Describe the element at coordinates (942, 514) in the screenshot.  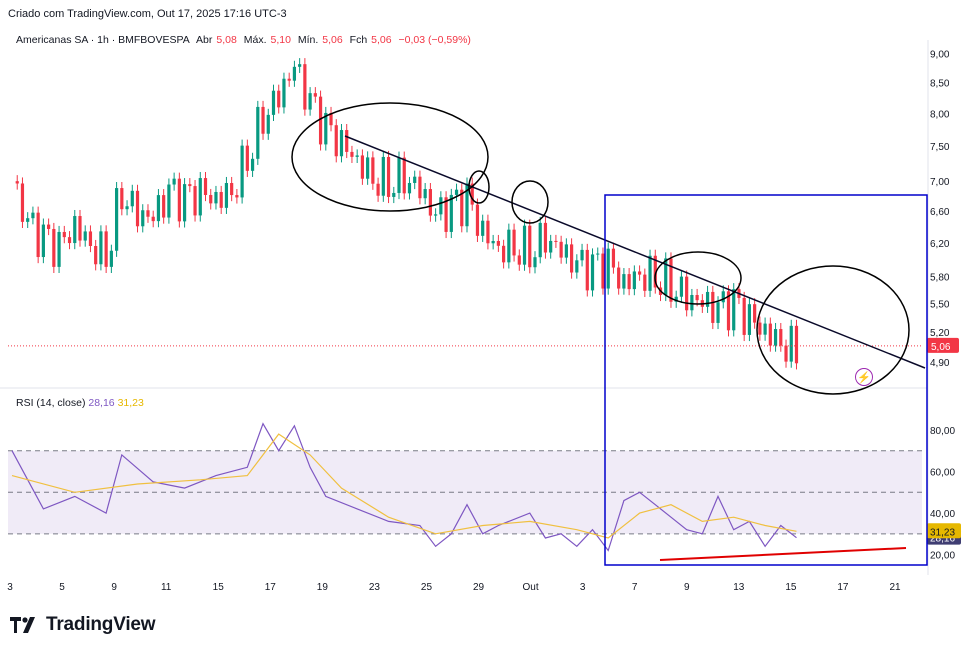
I see `rsi-tick-label: 40,00` at that location.